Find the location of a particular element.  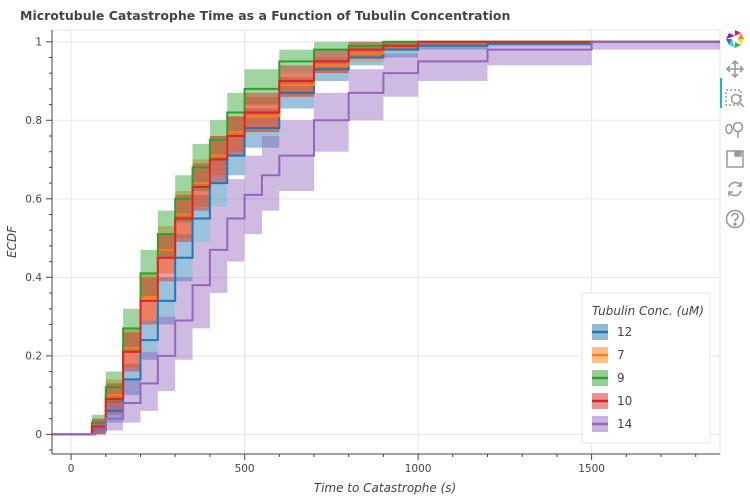

y-tick-label: 0.8 is located at coordinates (33, 121).